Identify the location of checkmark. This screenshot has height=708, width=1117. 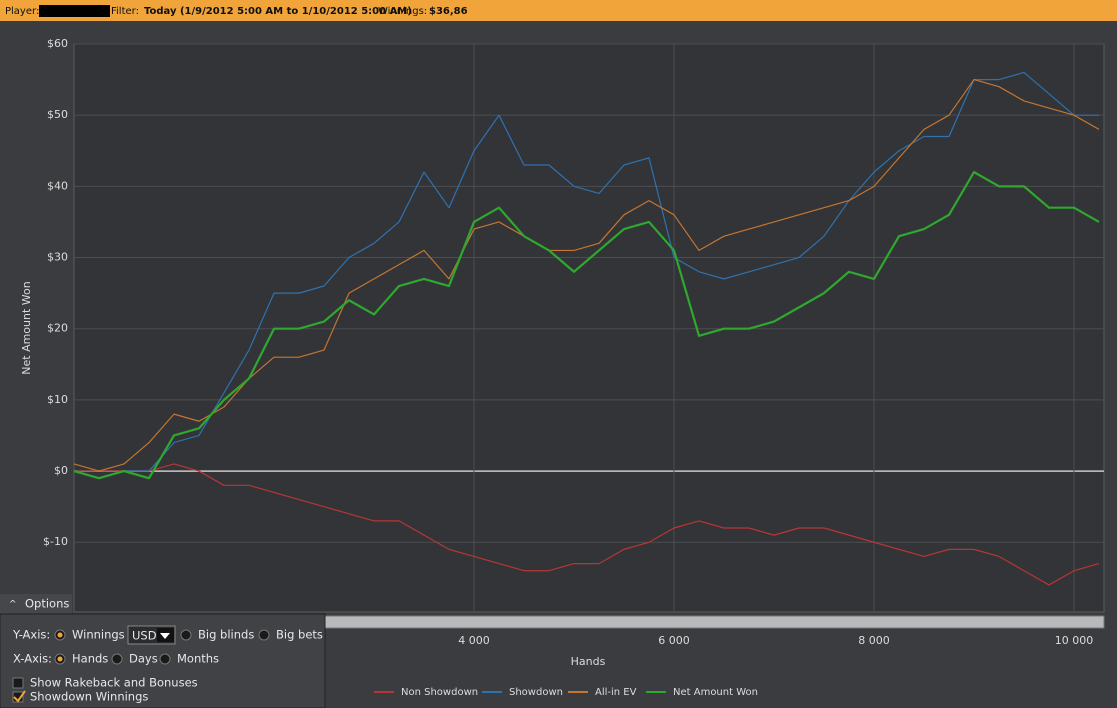
(19, 696).